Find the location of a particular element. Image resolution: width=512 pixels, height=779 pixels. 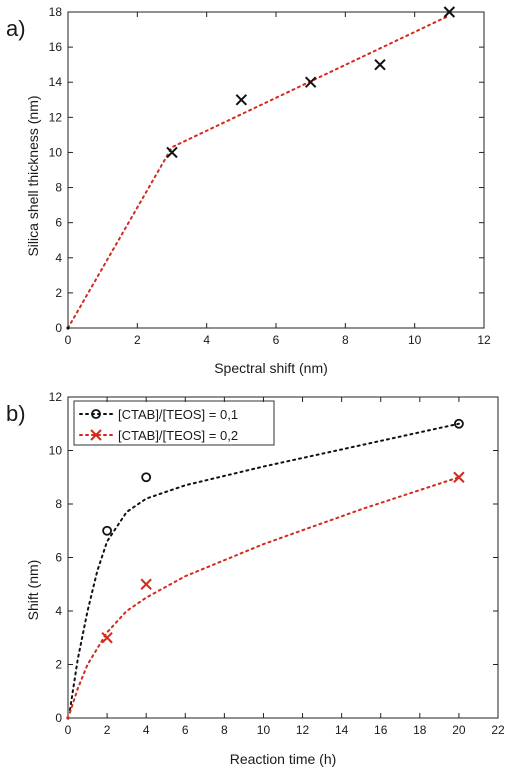

panel-b-1-x-tick-label: 12 is located at coordinates (303, 730).